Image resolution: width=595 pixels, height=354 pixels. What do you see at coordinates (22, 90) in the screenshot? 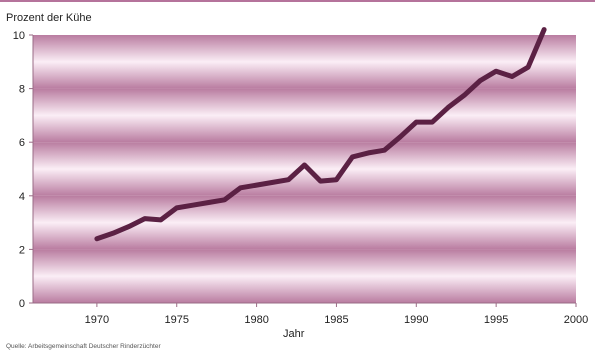
I see `y-tick-label: 8` at bounding box center [22, 90].